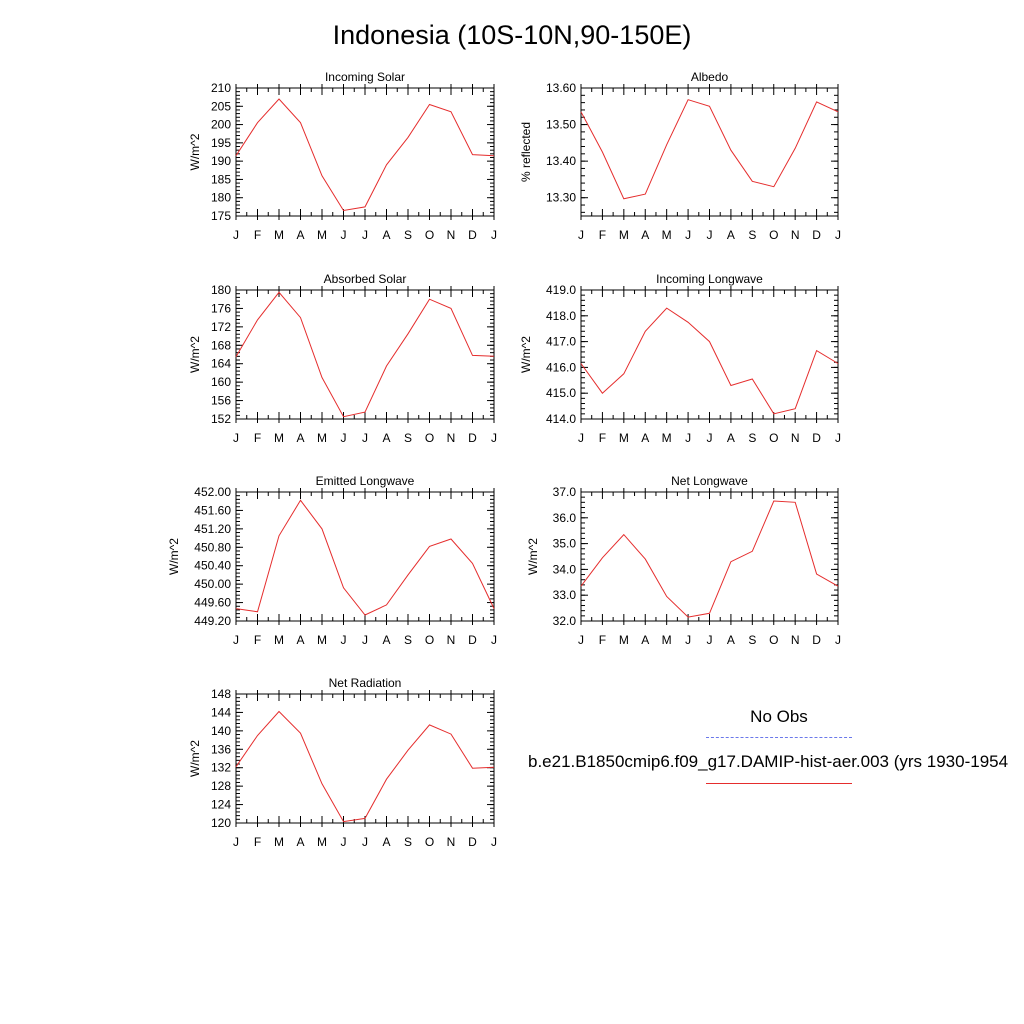 This screenshot has width=1024, height=1024. I want to click on chart-title: Net Radiation, so click(365, 683).